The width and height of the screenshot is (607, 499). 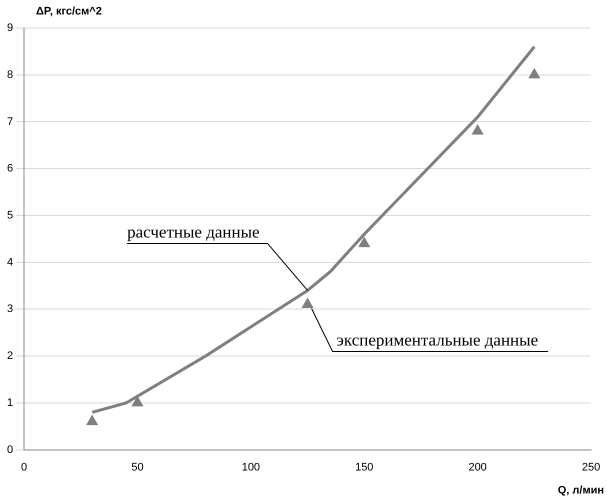 What do you see at coordinates (10, 122) in the screenshot?
I see `y-tick-label: 7` at bounding box center [10, 122].